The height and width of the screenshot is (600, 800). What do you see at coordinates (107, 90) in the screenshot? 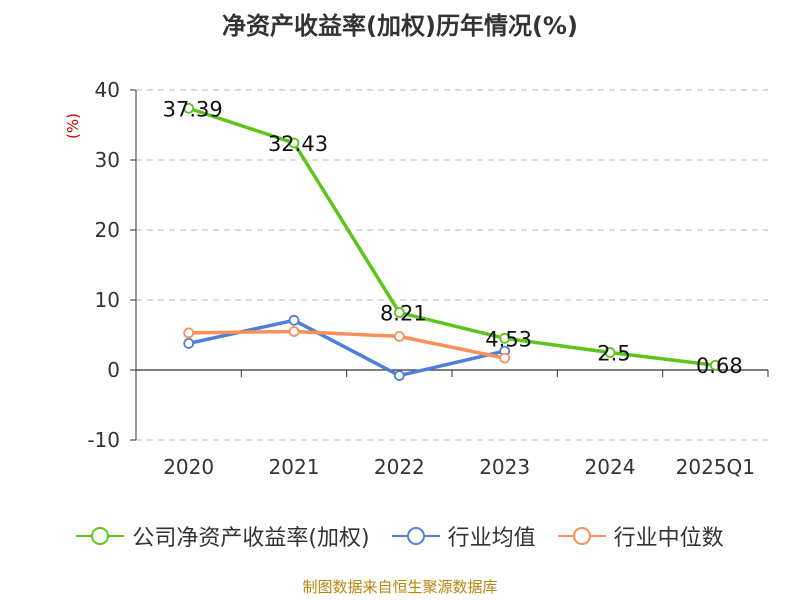
I see `y-tick-label-40: 40` at bounding box center [107, 90].